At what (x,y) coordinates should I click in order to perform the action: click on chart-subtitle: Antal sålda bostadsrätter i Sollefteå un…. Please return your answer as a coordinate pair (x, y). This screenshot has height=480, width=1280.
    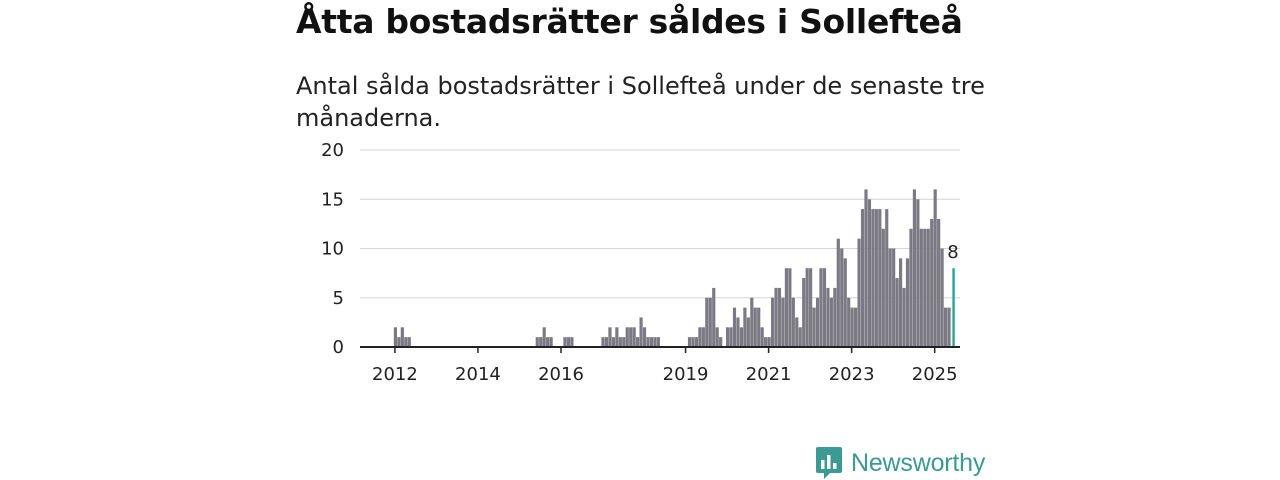
    Looking at the image, I should click on (640, 102).